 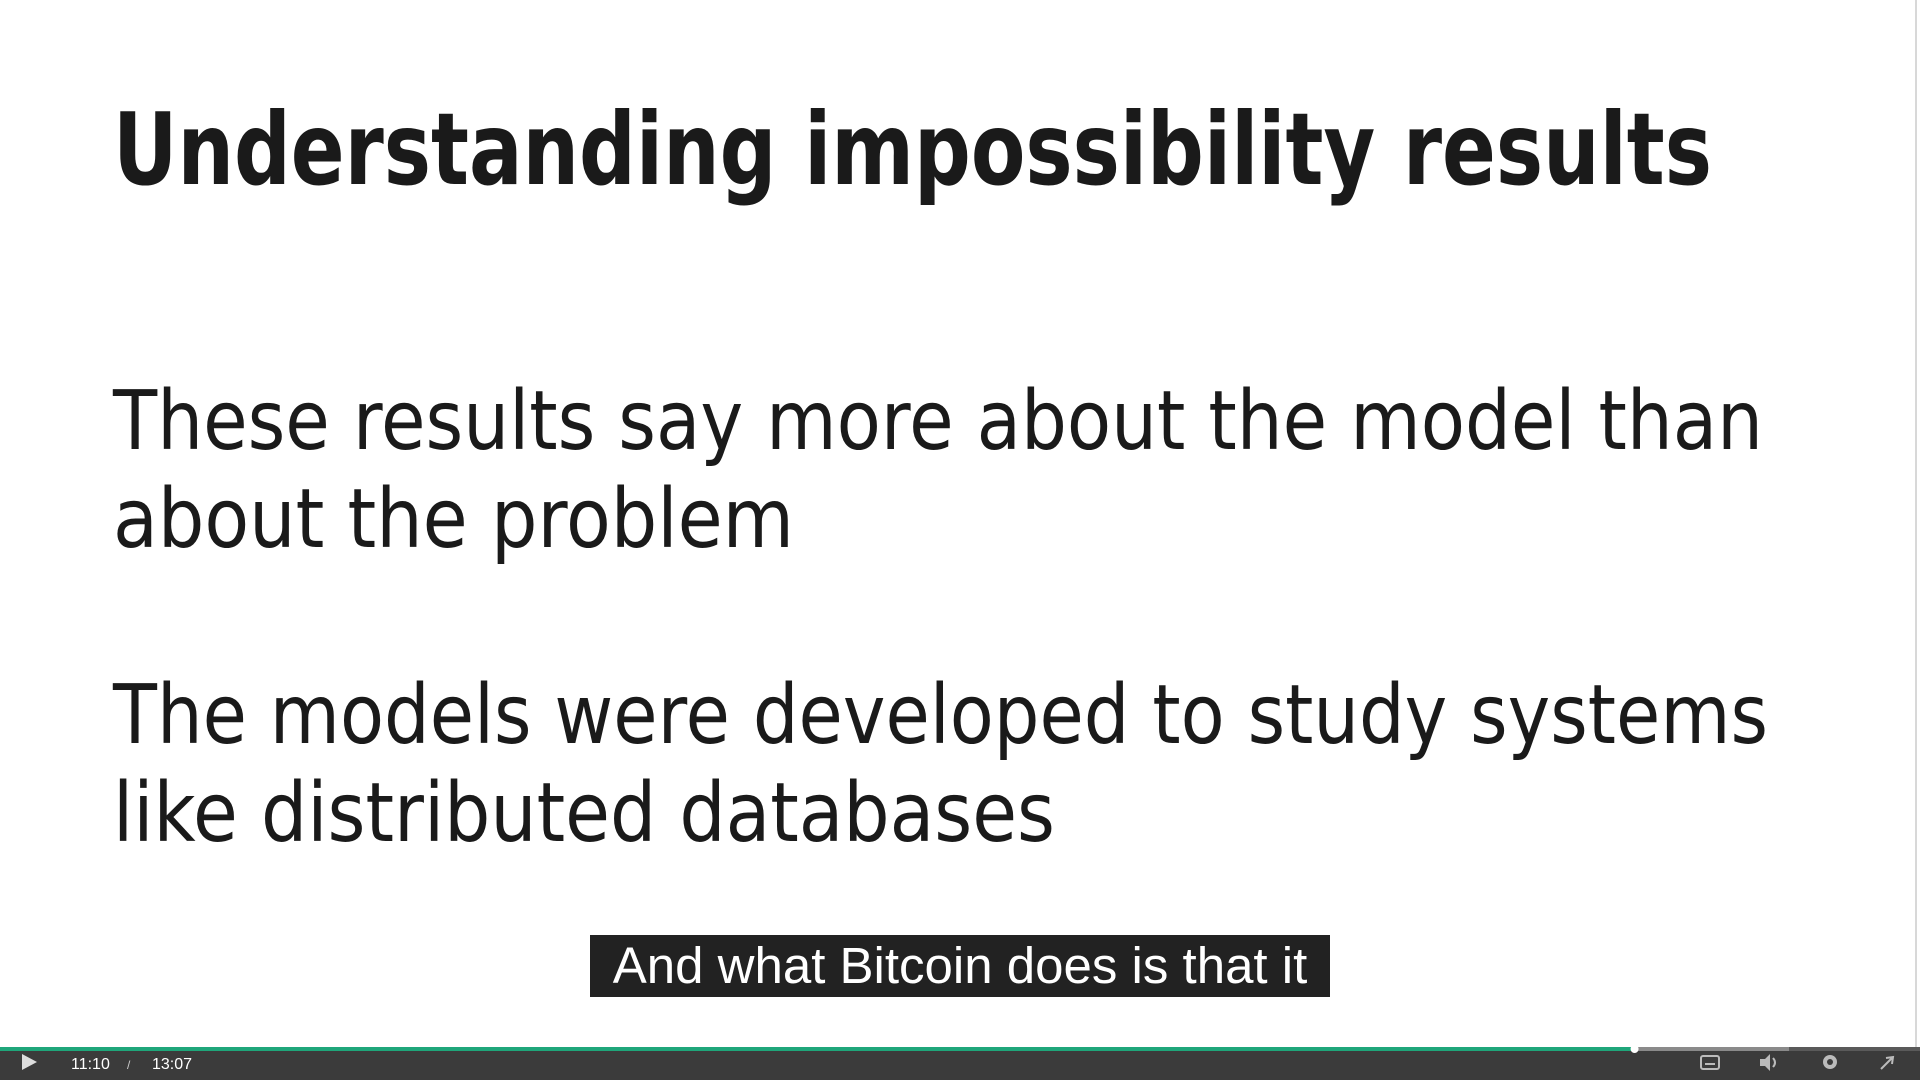 What do you see at coordinates (1830, 1062) in the screenshot?
I see `settings-button` at bounding box center [1830, 1062].